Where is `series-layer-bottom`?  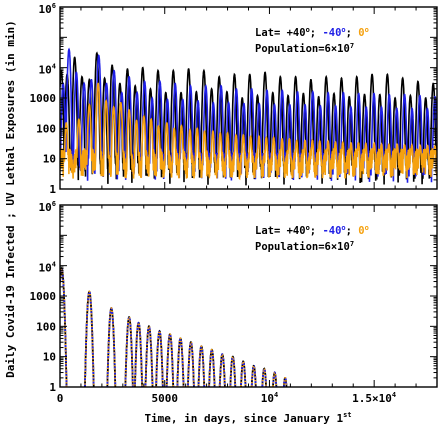
series-layer-bottom is located at coordinates (174, 327).